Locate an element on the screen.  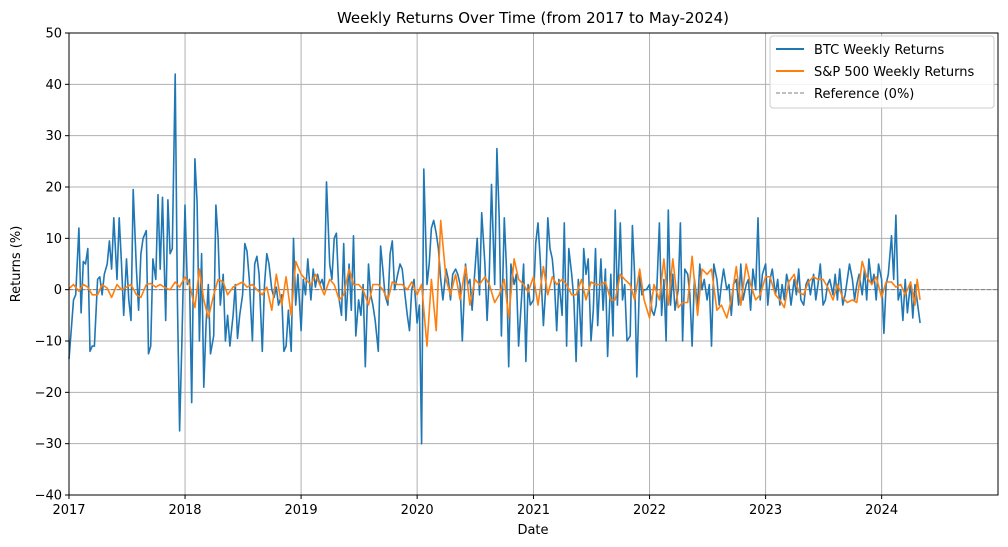
x-tick-label: 2020 is located at coordinates (417, 510).